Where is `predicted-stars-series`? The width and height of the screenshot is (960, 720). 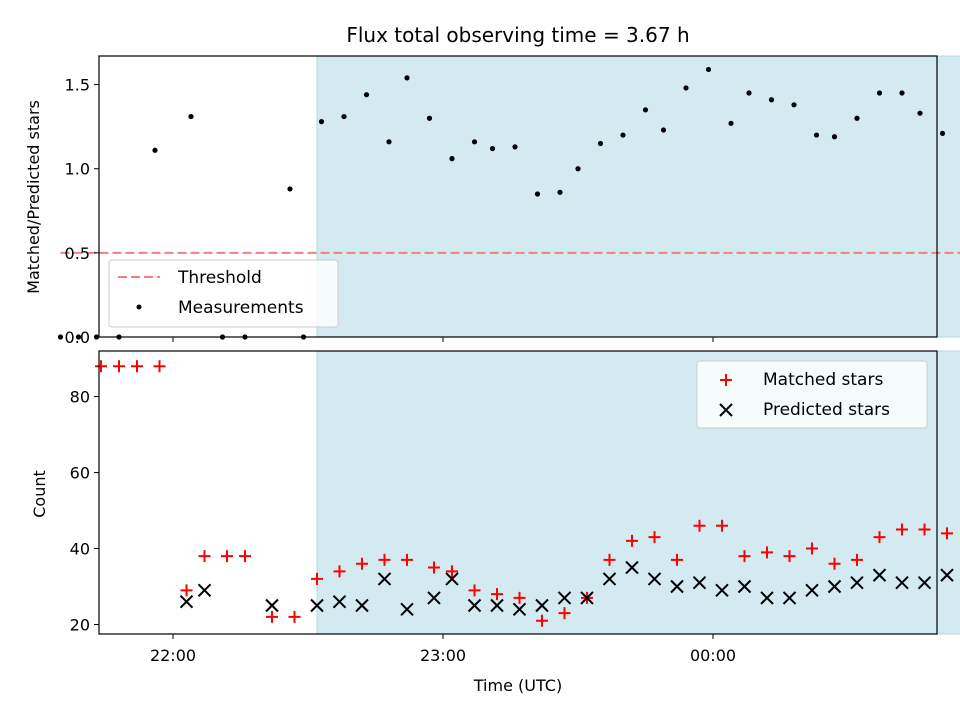 predicted-stars-series is located at coordinates (566, 588).